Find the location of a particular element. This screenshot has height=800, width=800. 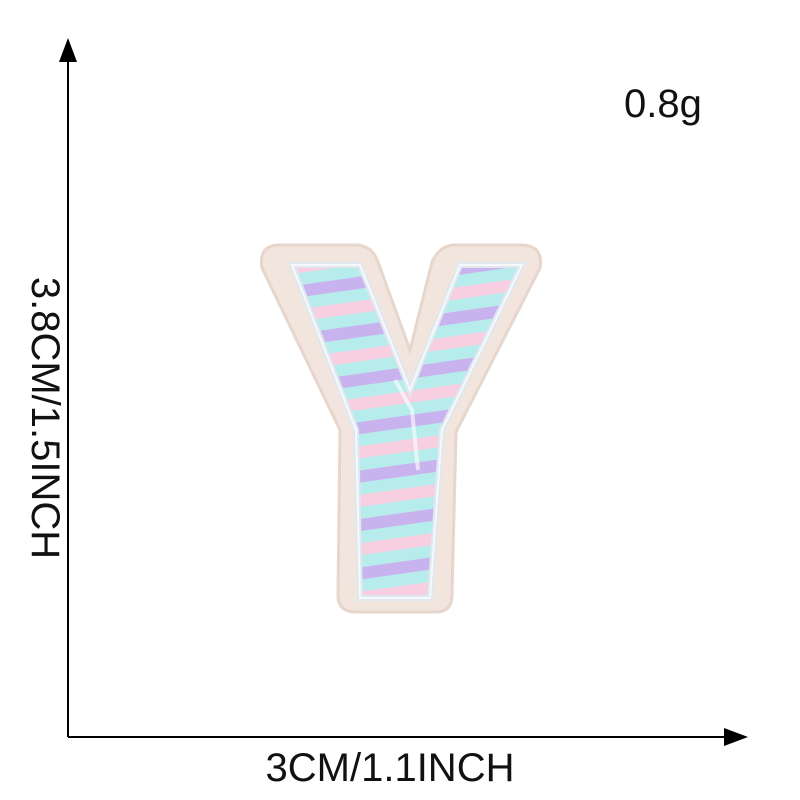

width-dimension-label: 3CM/1.1INCH is located at coordinates (390, 768).